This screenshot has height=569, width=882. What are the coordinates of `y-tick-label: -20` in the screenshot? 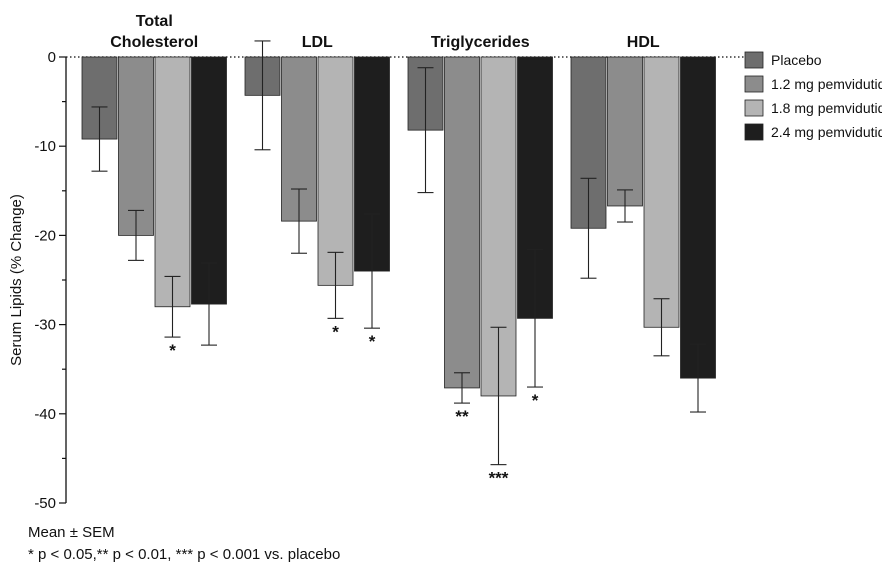 It's located at (45, 235).